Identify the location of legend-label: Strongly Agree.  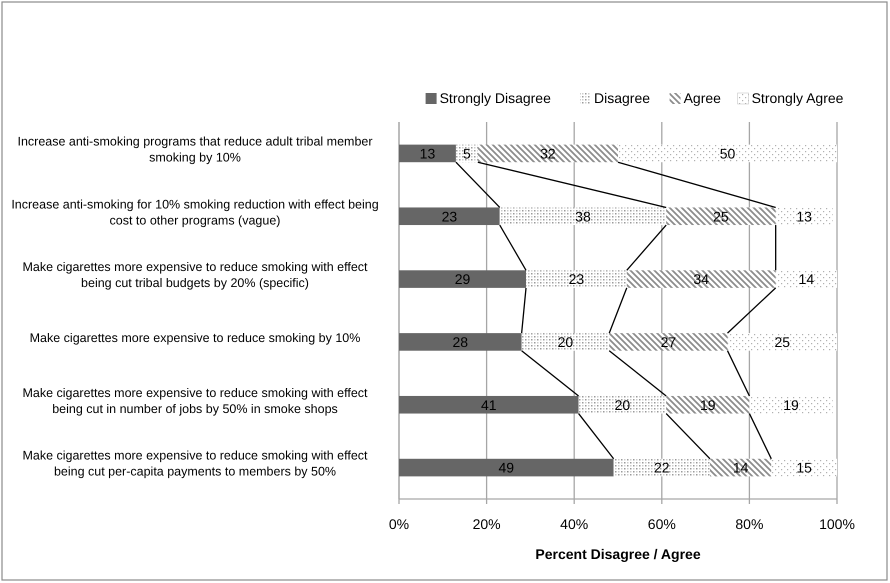
(798, 98).